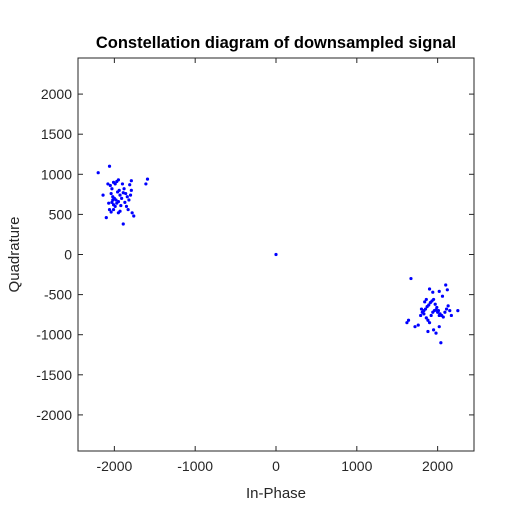  I want to click on y-tick-label: -1500, so click(54, 375).